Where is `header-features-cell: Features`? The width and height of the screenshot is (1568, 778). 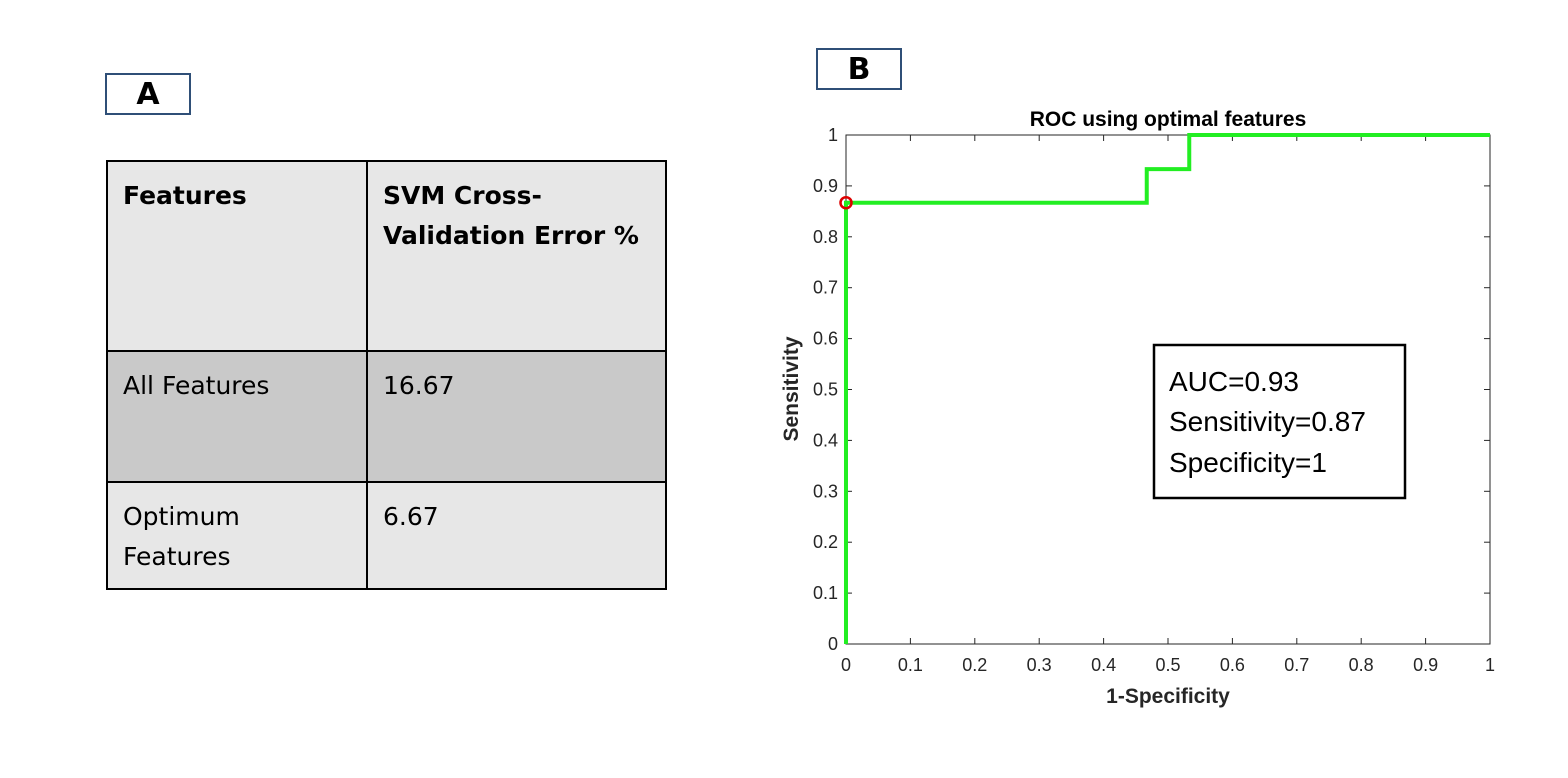
header-features-cell: Features is located at coordinates (237, 256).